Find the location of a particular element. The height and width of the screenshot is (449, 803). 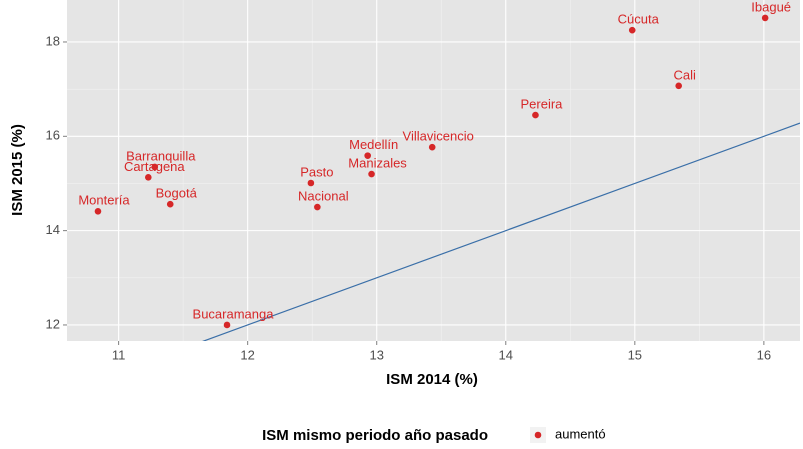

point-label: Cartagena is located at coordinates (154, 166).